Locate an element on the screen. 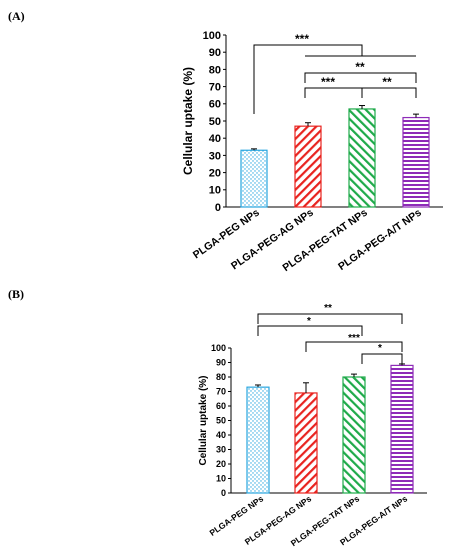 This screenshot has width=452, height=550. panel-label: (A) is located at coordinates (16, 16).